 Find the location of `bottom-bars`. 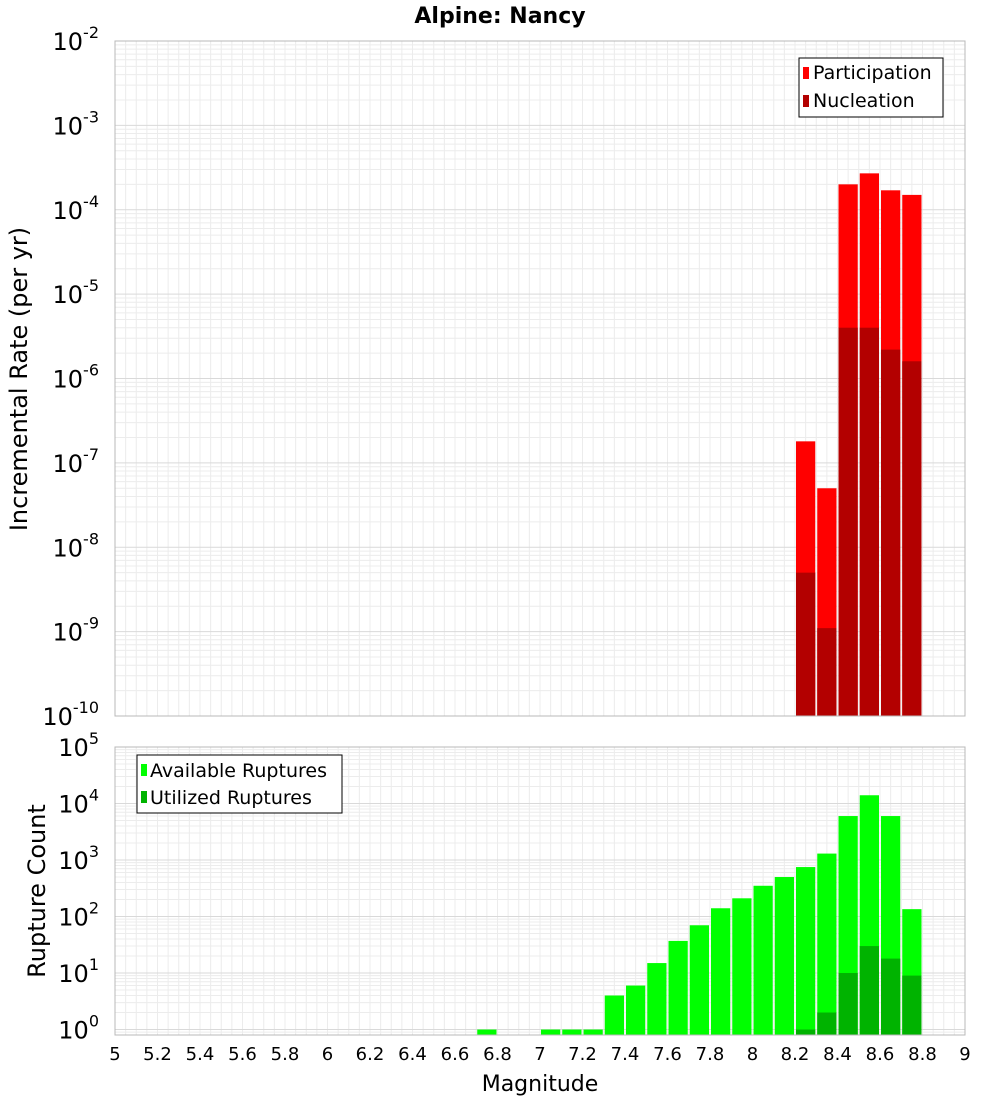

bottom-bars is located at coordinates (699, 915).